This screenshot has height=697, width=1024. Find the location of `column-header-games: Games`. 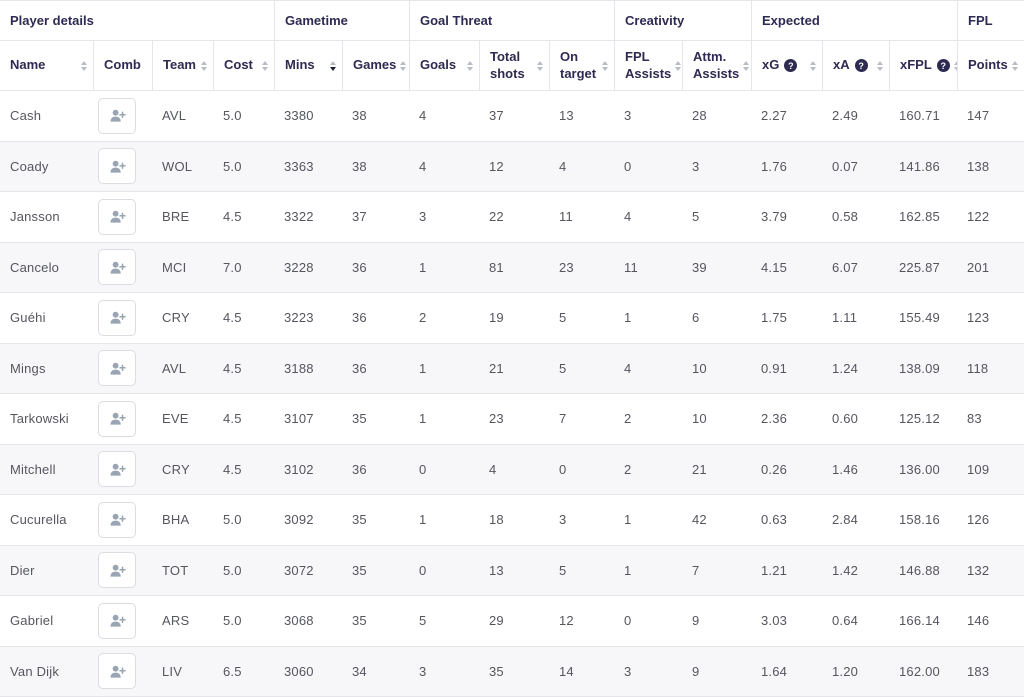

column-header-games: Games is located at coordinates (375, 65).